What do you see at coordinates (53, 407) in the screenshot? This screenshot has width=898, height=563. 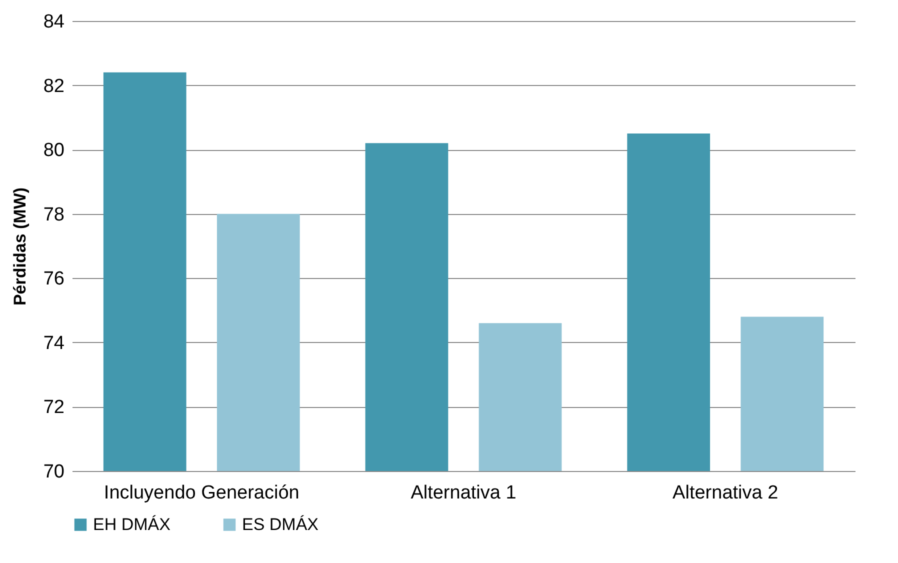 I see `y-tick-label: 72` at bounding box center [53, 407].